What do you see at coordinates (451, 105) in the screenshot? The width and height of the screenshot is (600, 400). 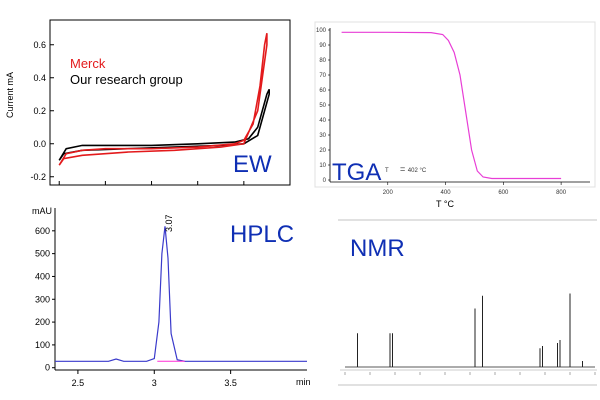 I see `tga-series` at bounding box center [451, 105].